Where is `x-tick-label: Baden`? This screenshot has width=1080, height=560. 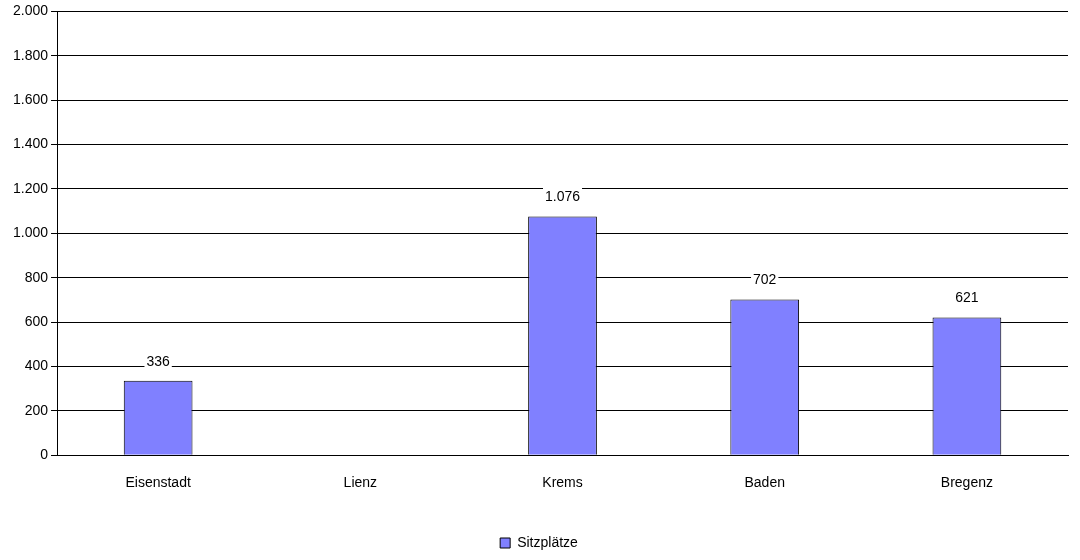 x-tick-label: Baden is located at coordinates (764, 482).